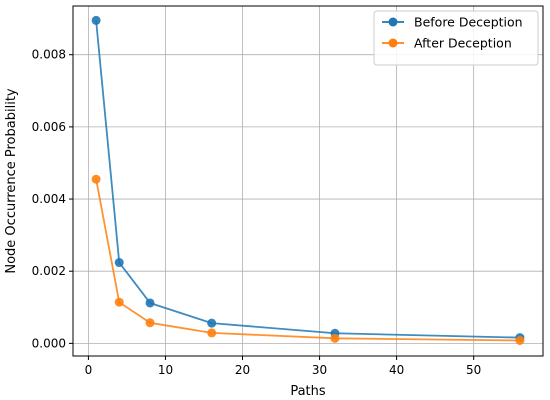 The width and height of the screenshot is (550, 400). Describe the element at coordinates (89, 370) in the screenshot. I see `x-tick-label: 0` at that location.